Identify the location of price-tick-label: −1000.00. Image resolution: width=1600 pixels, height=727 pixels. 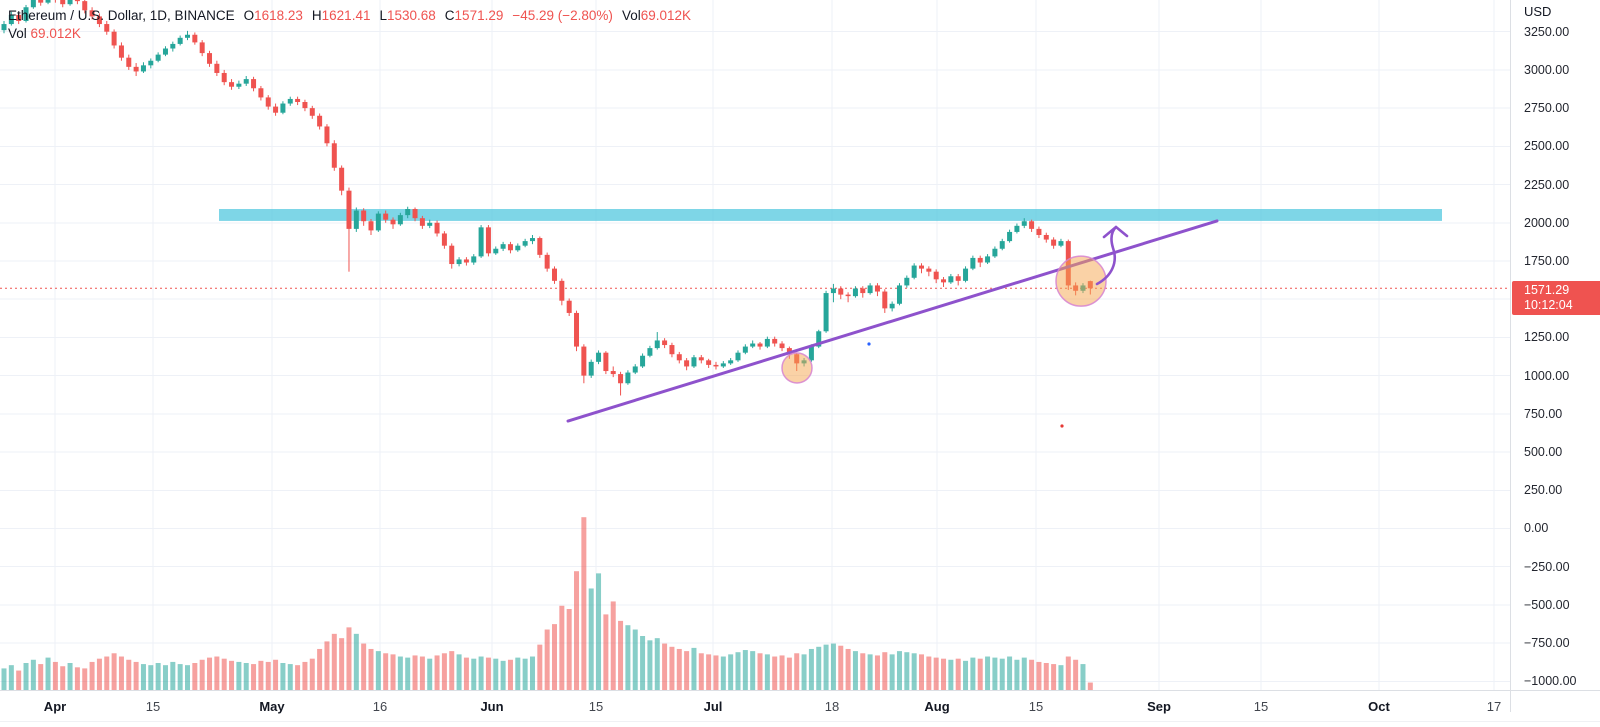
(1550, 681).